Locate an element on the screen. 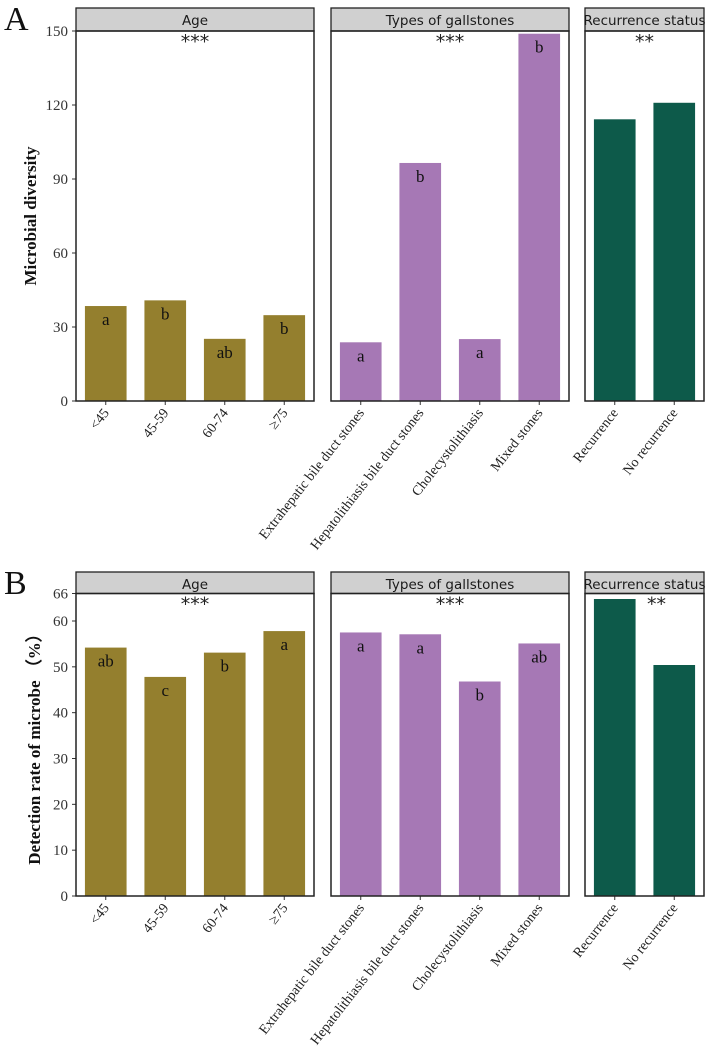 This screenshot has width=709, height=1051. y-tick-label: 120 is located at coordinates (57, 106).